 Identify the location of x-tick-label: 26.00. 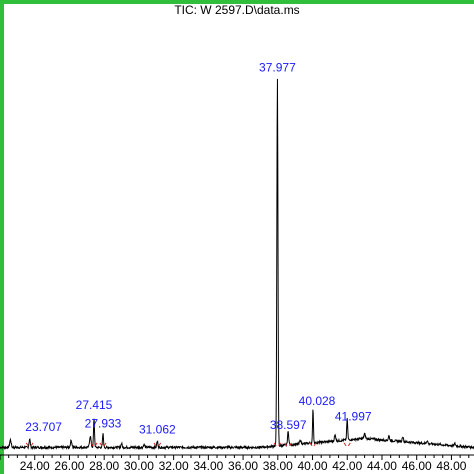
(69, 466).